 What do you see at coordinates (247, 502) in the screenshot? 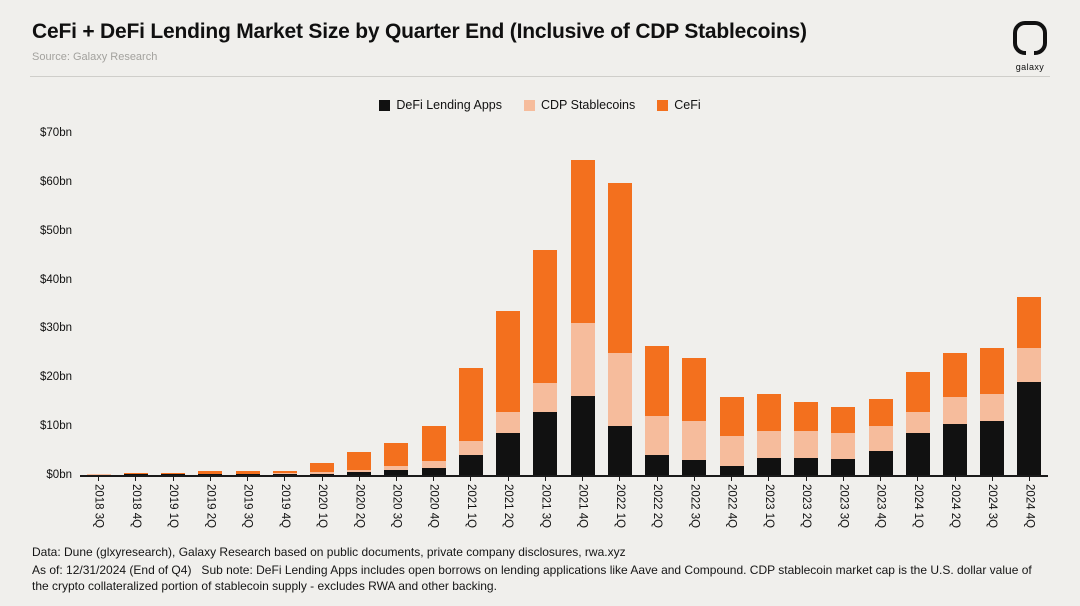
I see `x-axis-slot: 2019 3Q` at bounding box center [247, 502].